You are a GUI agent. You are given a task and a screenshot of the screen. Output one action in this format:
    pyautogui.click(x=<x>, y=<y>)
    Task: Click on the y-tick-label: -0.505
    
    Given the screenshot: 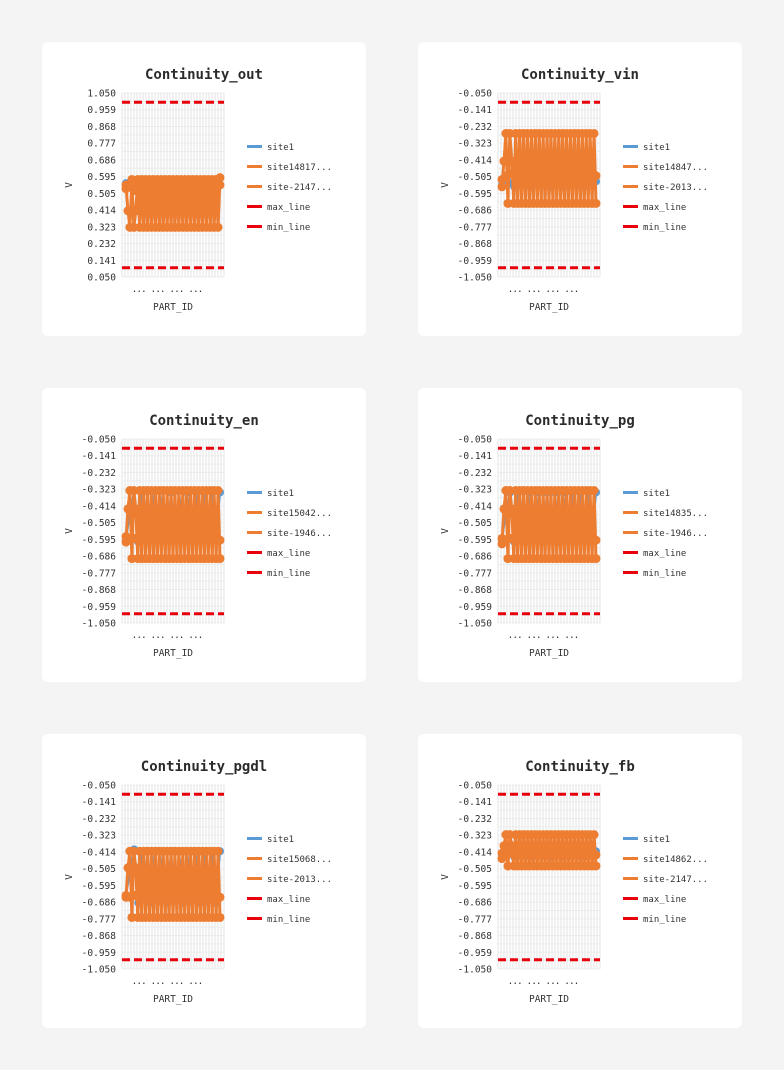 What is the action you would take?
    pyautogui.click(x=475, y=523)
    